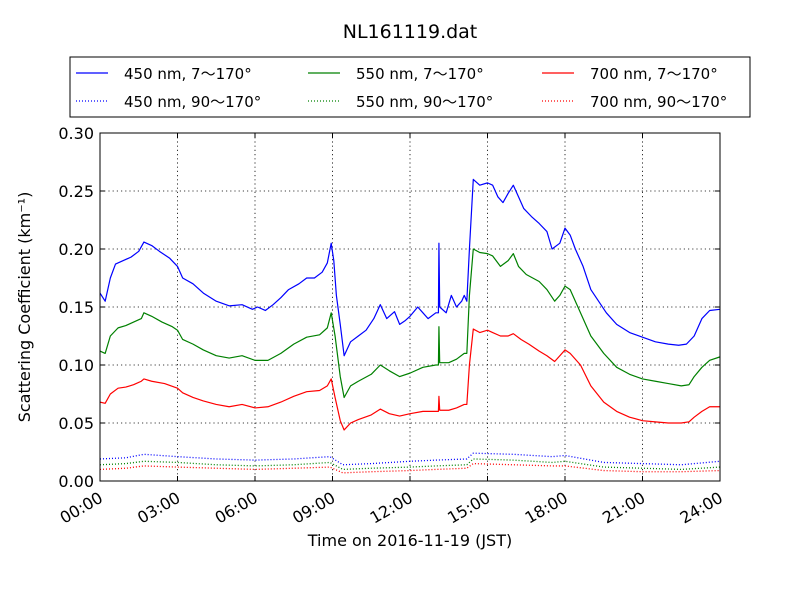  Describe the element at coordinates (192, 102) in the screenshot. I see `legend-label-3: 450 nm, 90～170°` at that location.